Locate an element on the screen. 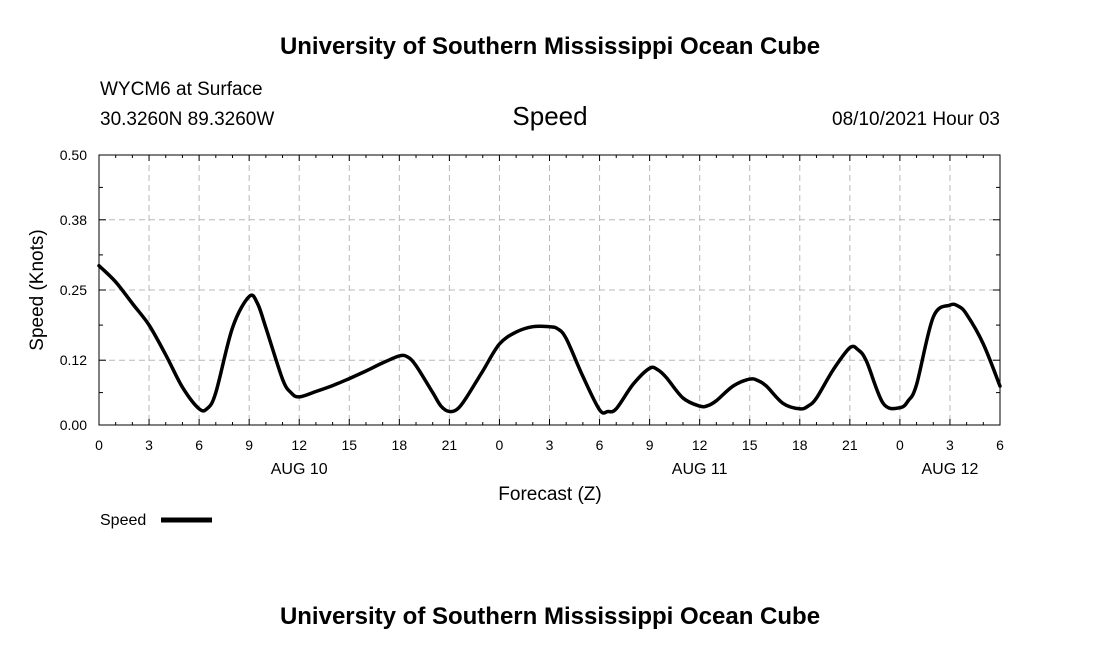  day-label: AUG 11 is located at coordinates (700, 469).